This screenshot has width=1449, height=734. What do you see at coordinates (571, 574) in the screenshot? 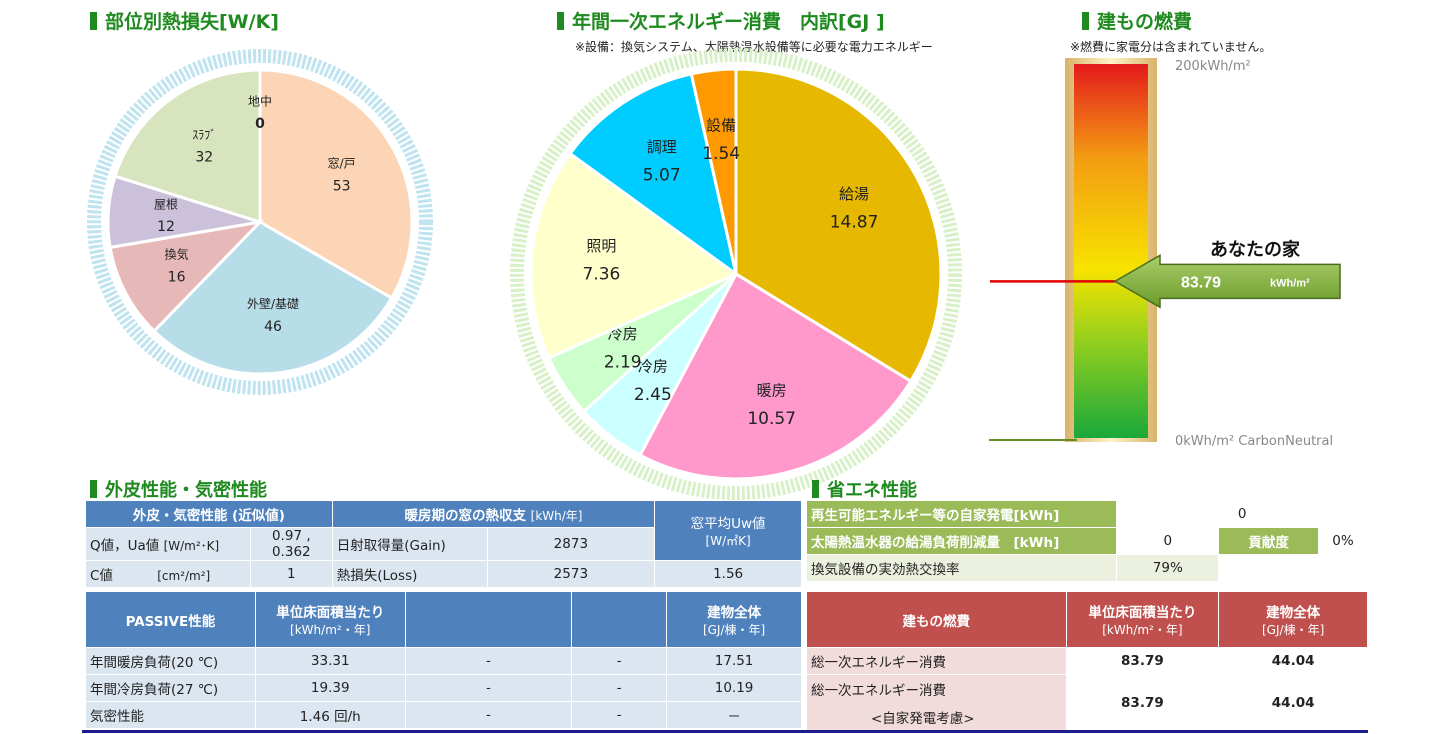
I see `loss-value: 2573` at bounding box center [571, 574].